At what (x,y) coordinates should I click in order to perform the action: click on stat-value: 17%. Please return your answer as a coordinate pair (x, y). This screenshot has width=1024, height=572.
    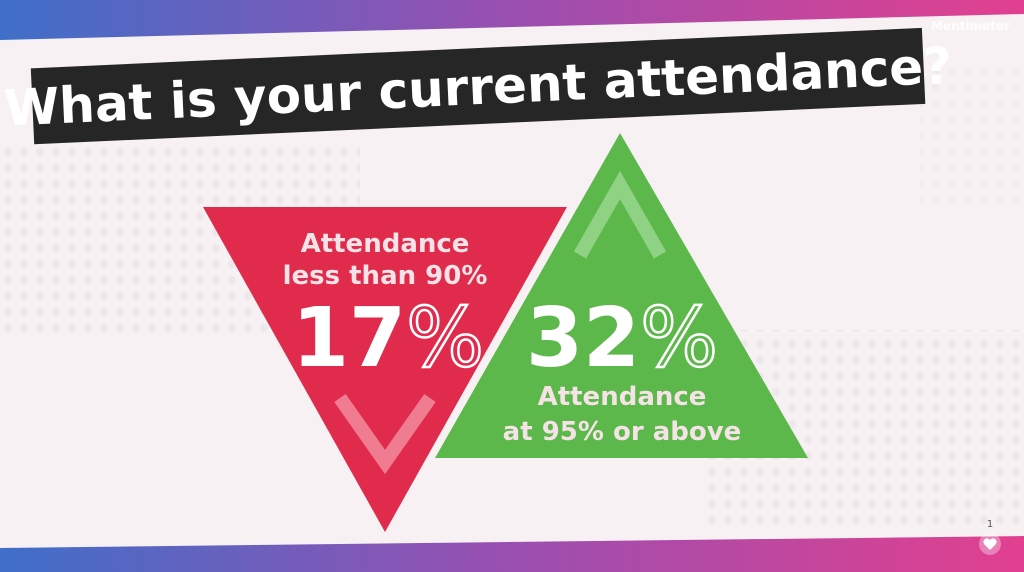
    Looking at the image, I should click on (388, 338).